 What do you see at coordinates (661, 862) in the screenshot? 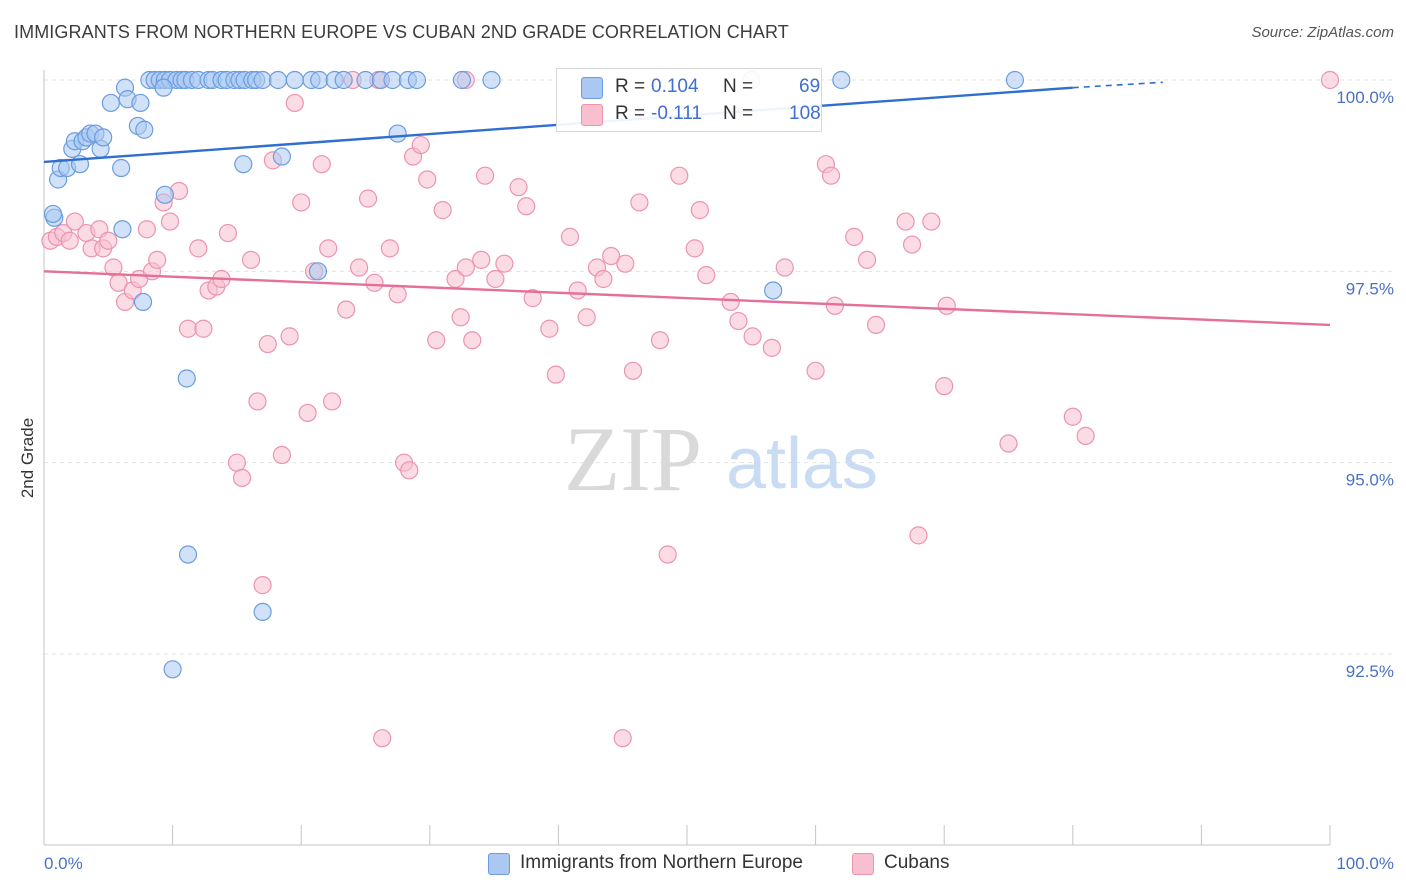
I see `bottom-legend-label: Immigrants from Northern Europe` at bounding box center [661, 862].